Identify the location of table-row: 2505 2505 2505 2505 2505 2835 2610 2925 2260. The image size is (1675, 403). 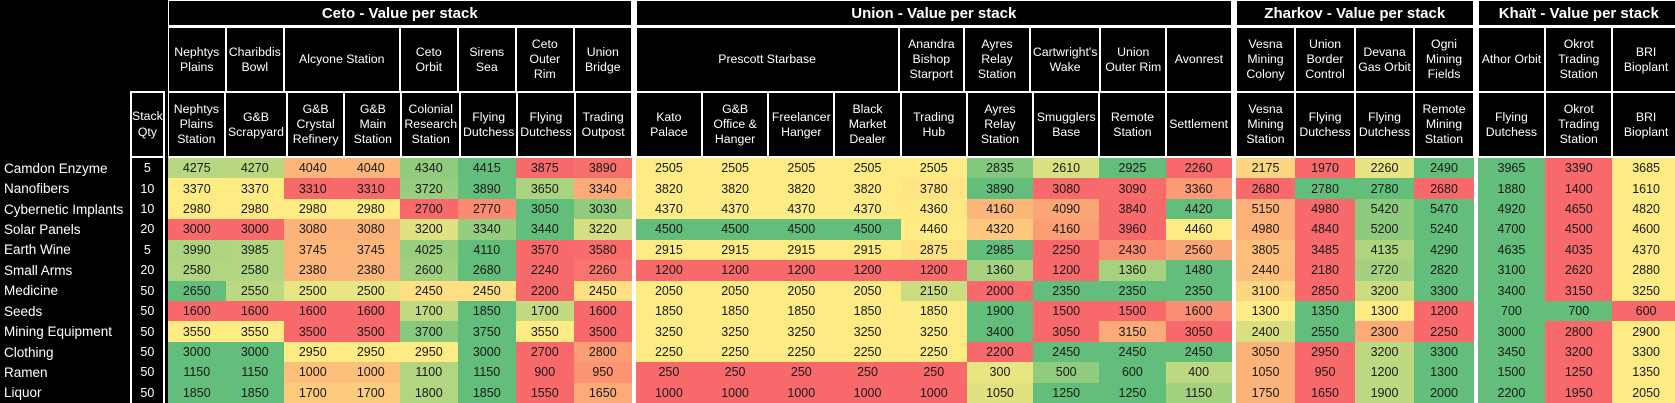
(933, 168).